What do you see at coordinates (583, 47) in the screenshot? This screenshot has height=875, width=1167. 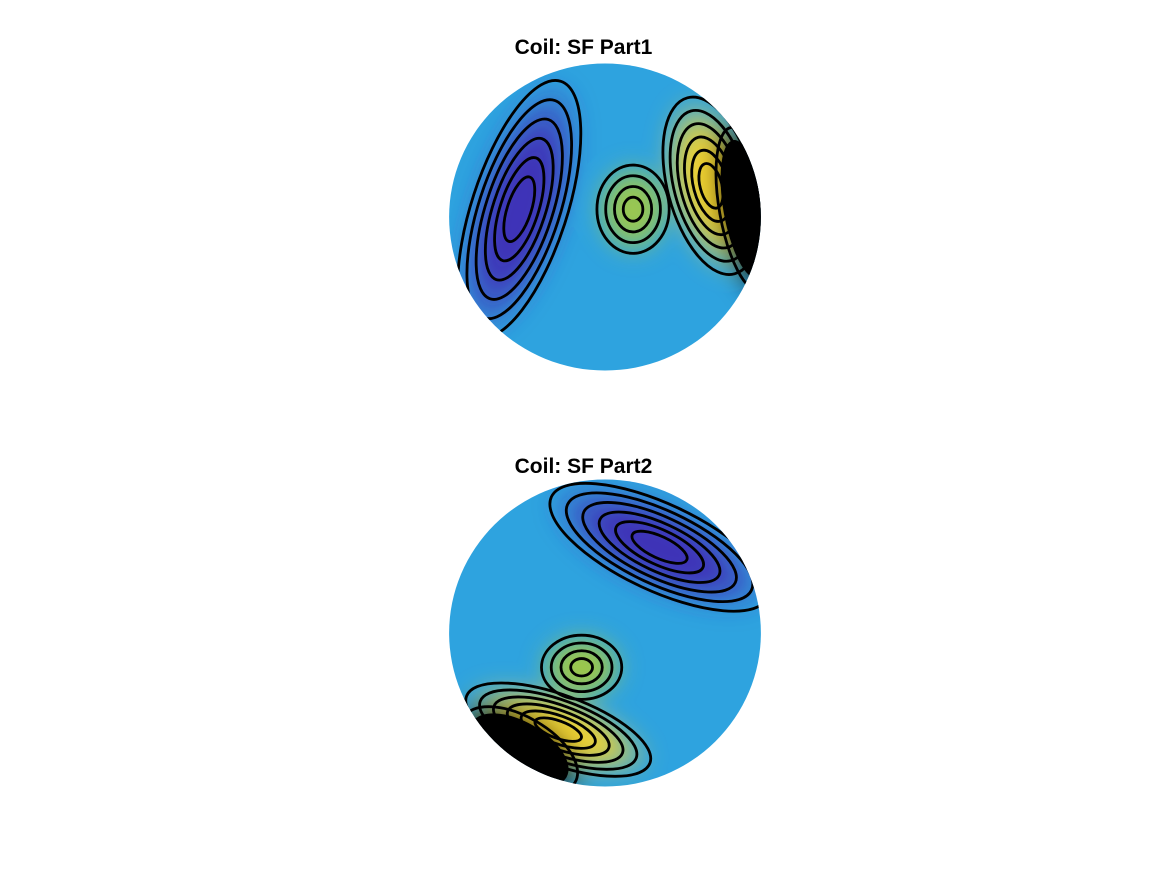 I see `chart-title-1: Coil: SF Part1` at bounding box center [583, 47].